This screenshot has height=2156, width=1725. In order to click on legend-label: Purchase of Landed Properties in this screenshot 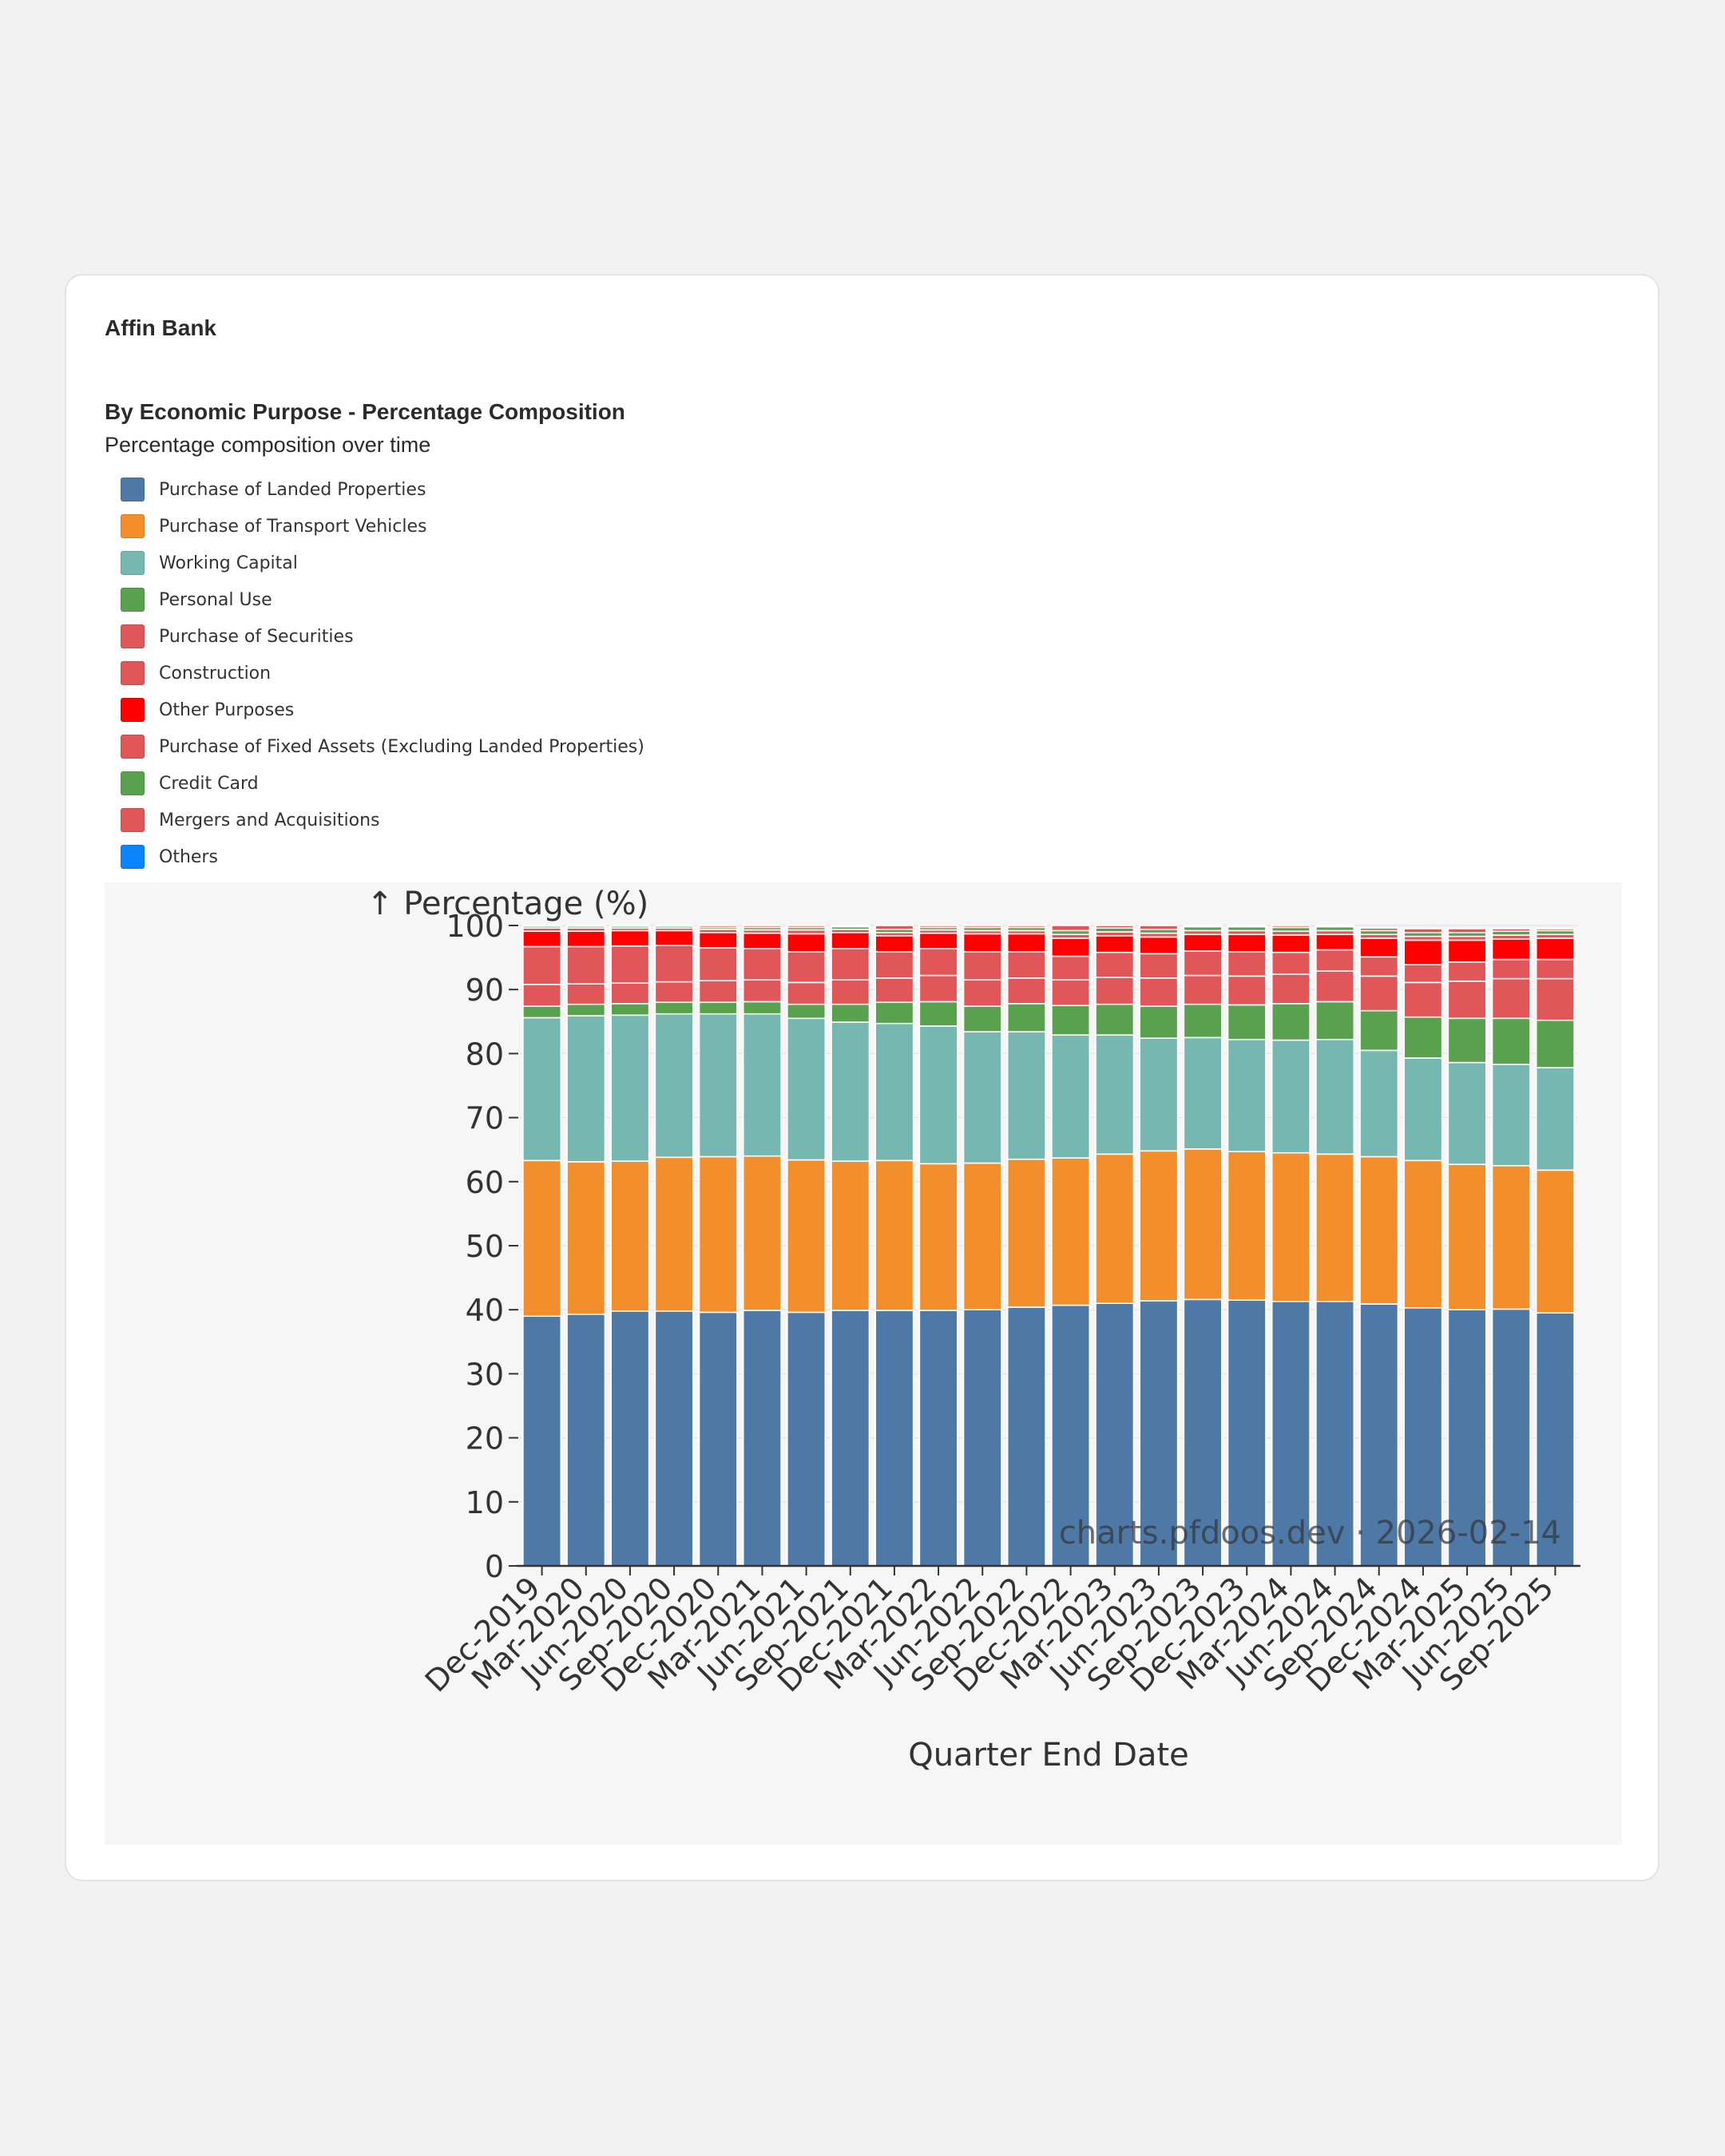, I will do `click(293, 489)`.